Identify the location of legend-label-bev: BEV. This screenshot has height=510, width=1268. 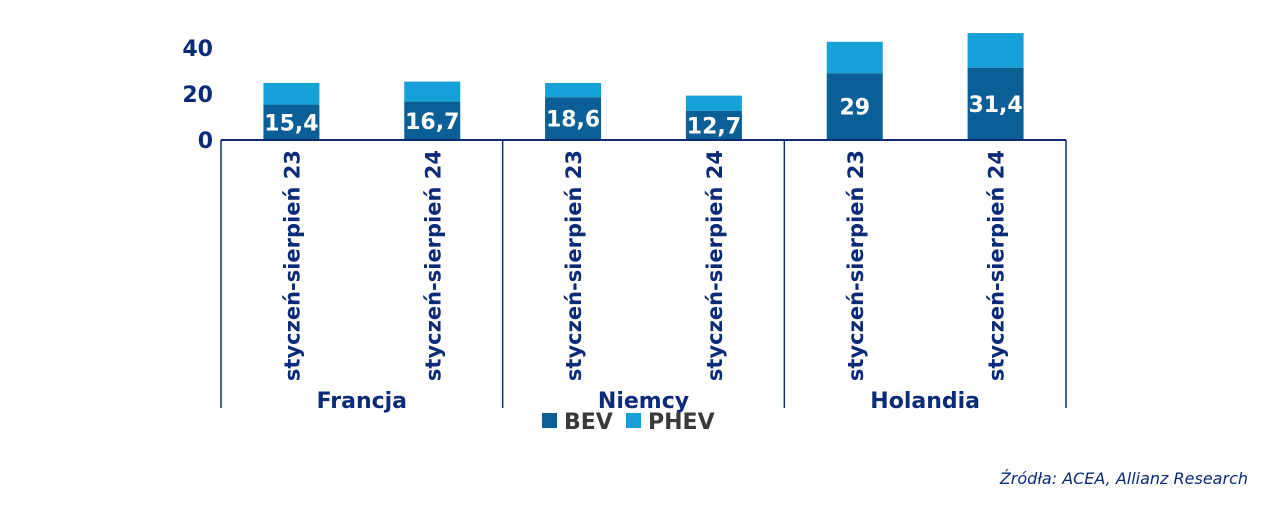
(588, 422).